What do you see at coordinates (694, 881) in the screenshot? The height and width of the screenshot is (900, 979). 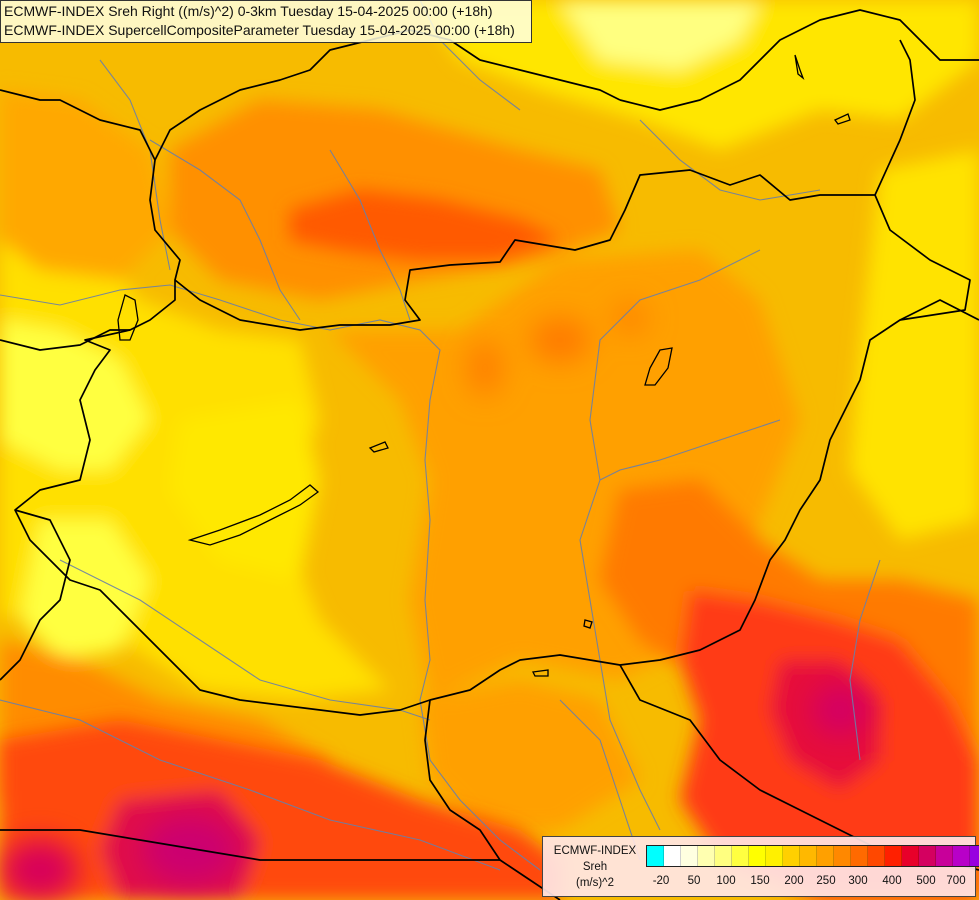 I see `legend-tick-label: 50` at bounding box center [694, 881].